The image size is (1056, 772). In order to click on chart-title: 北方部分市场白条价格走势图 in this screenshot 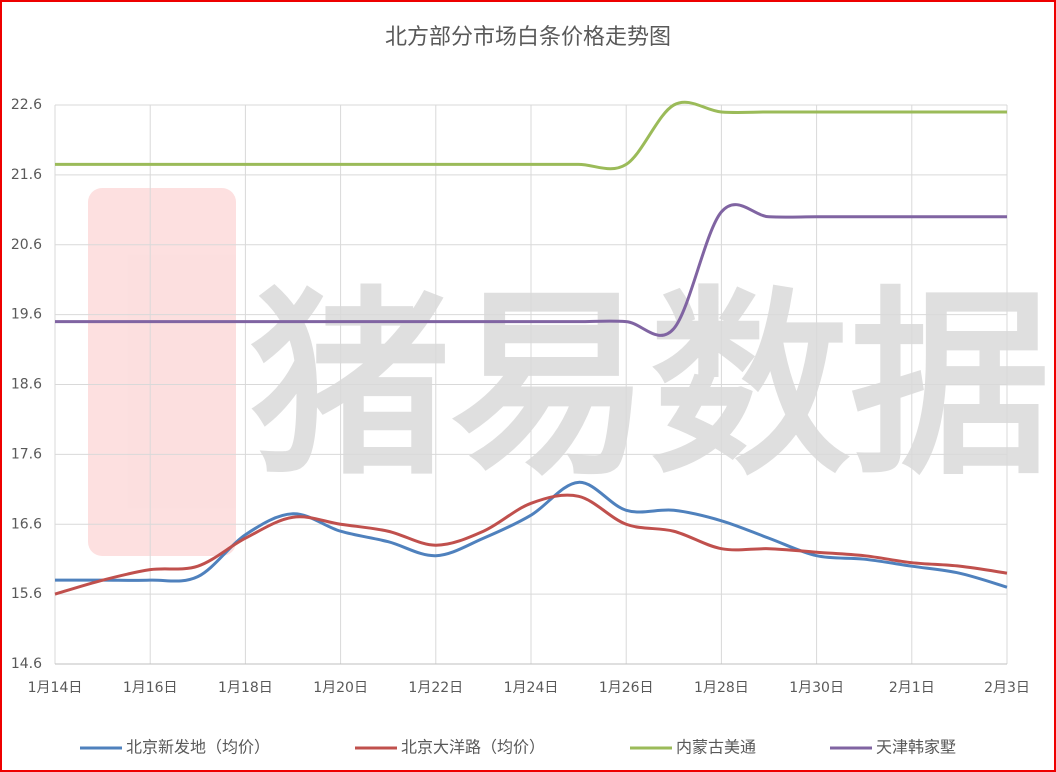, I will do `click(528, 37)`.